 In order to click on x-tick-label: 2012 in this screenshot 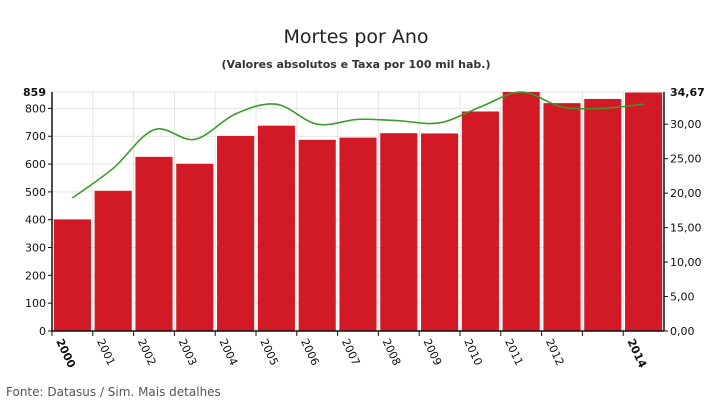, I will do `click(555, 352)`.